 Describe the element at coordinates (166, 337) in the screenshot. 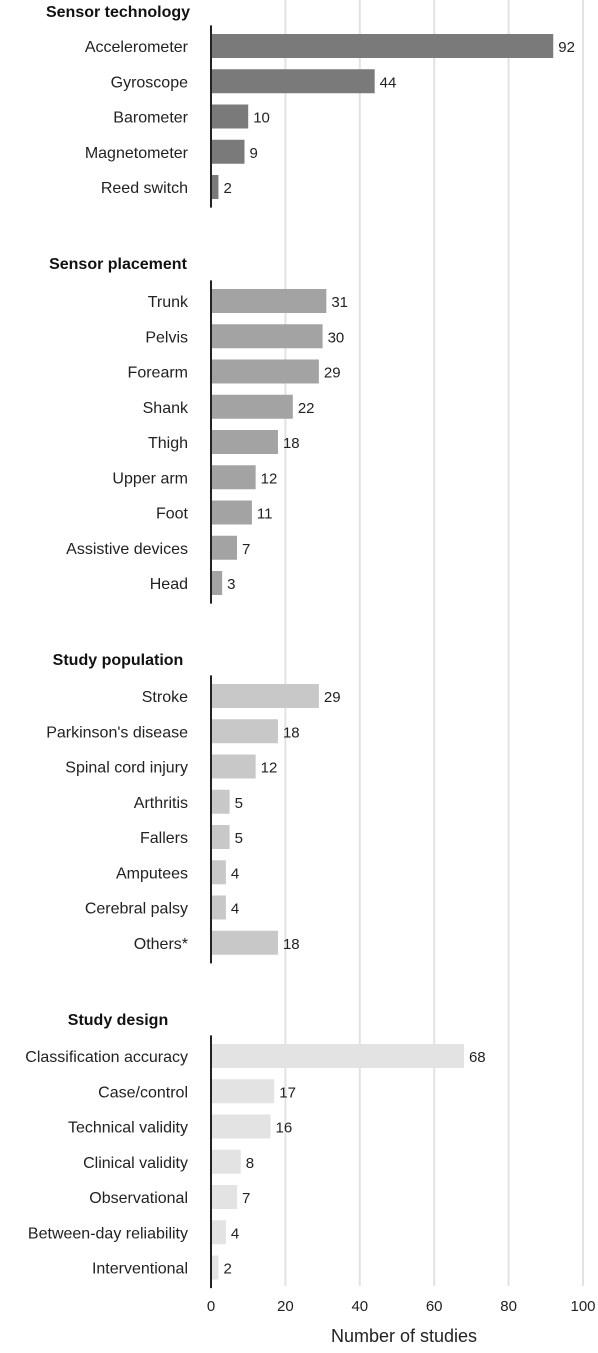

I see `category-label: Pelvis` at that location.